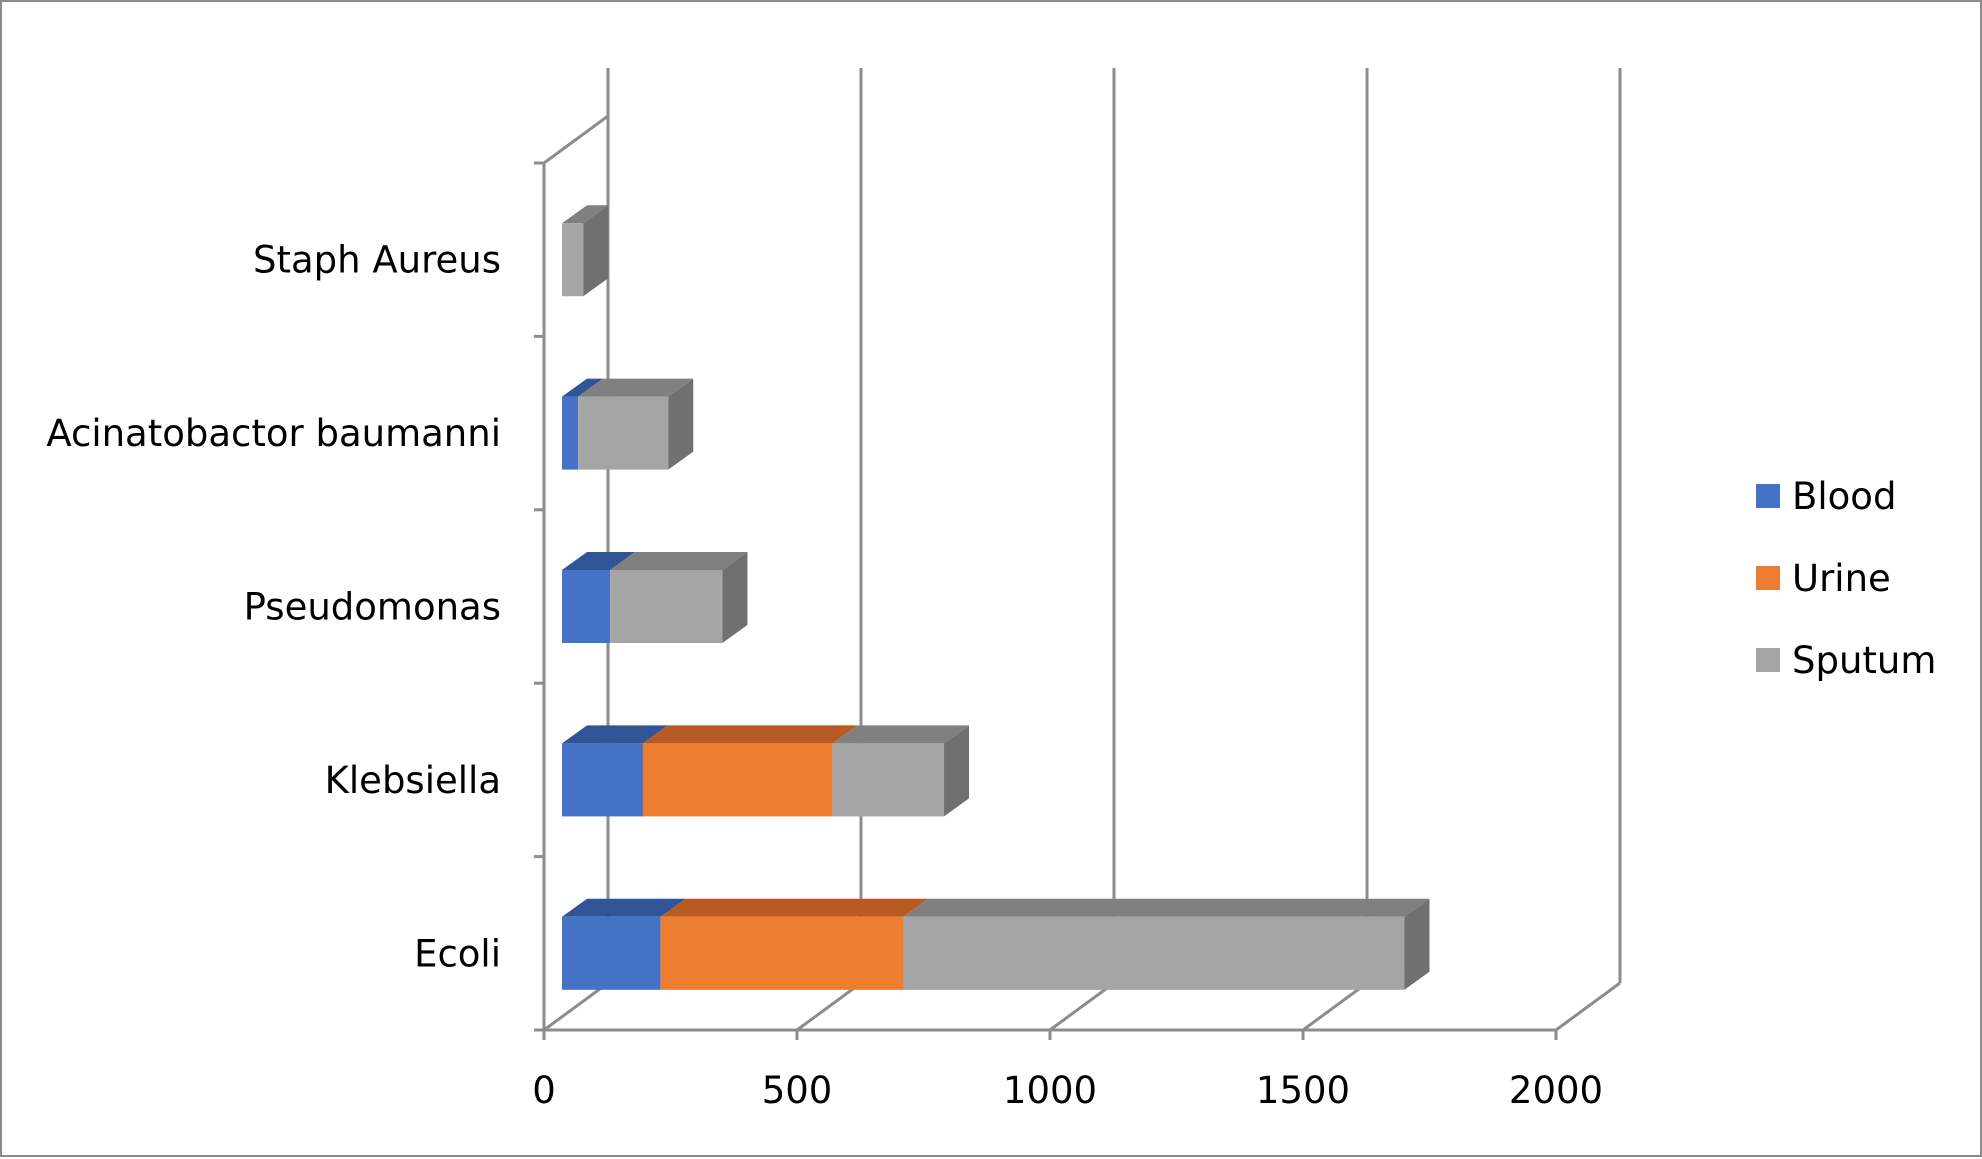  I want to click on bar-pseudomonas-blood, so click(586, 606).